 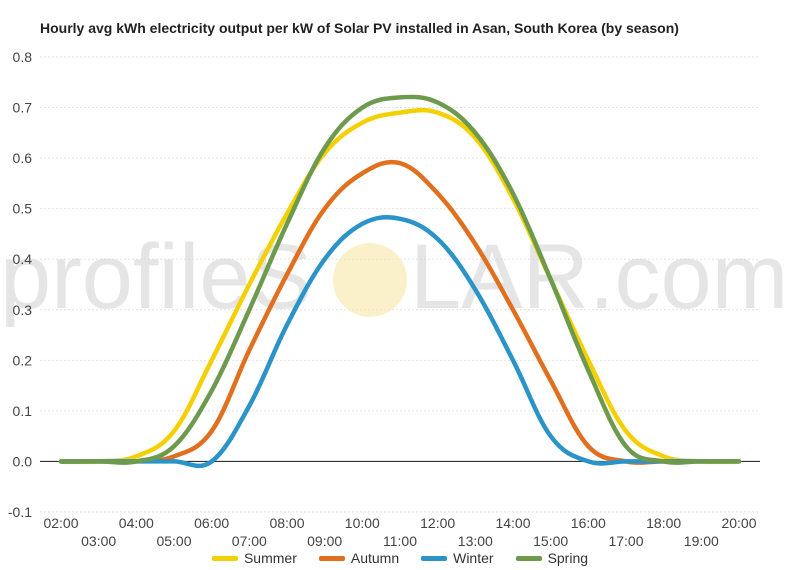 I want to click on y-tick-label: 0.5, so click(x=23, y=209).